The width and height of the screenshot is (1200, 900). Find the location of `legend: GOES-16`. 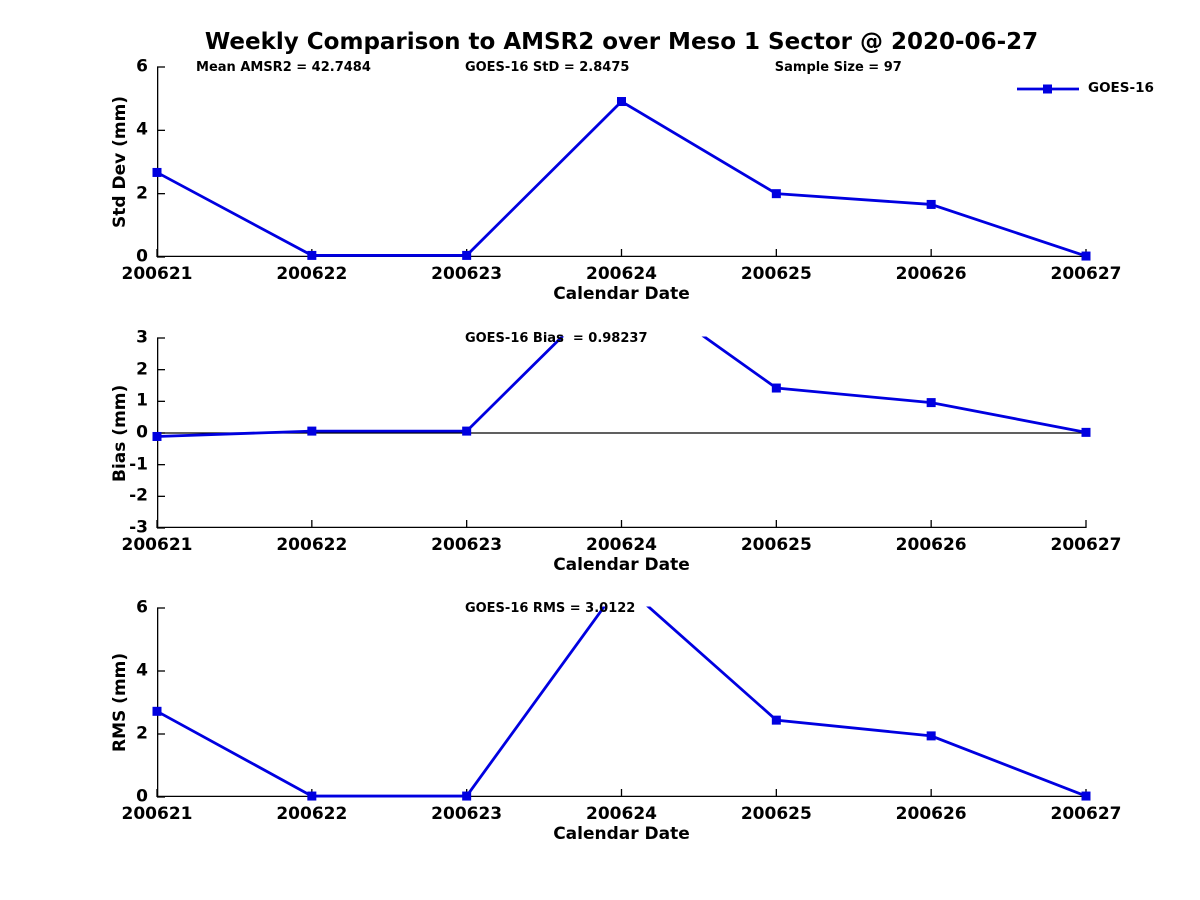

legend: GOES-16 is located at coordinates (1085, 88).